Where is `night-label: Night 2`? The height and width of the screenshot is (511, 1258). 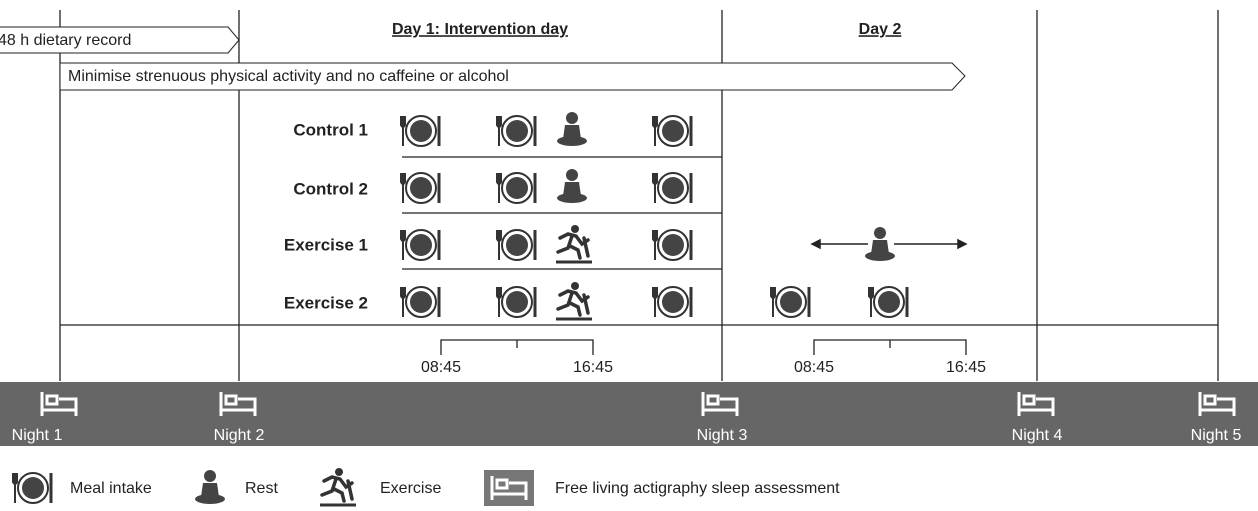 night-label: Night 2 is located at coordinates (239, 435).